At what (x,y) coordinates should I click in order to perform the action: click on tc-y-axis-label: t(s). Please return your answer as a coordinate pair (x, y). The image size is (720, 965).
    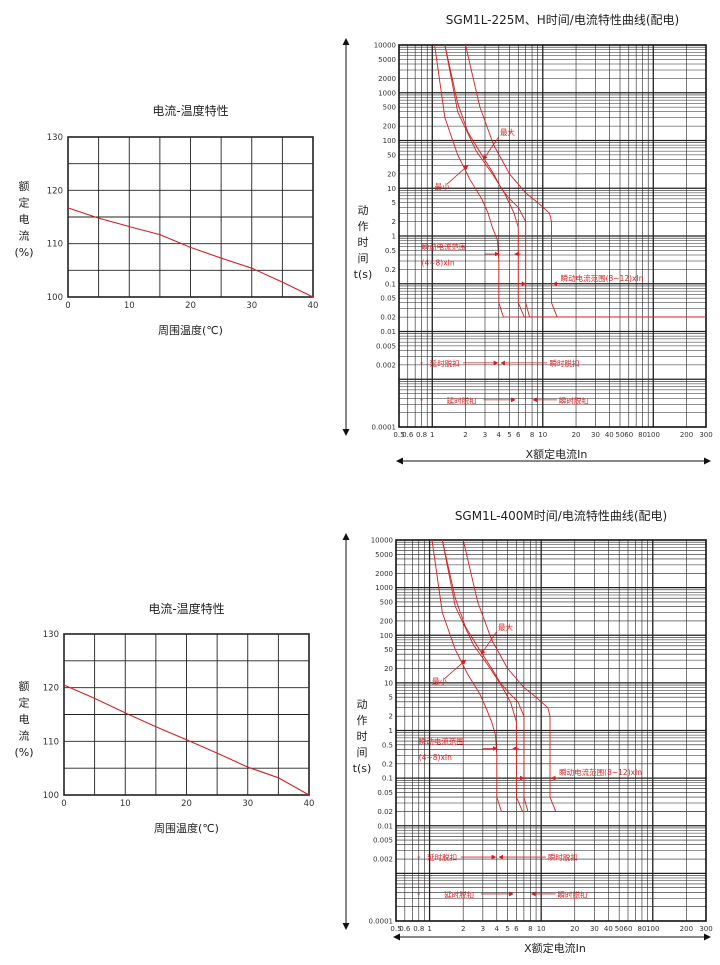
    Looking at the image, I should click on (363, 274).